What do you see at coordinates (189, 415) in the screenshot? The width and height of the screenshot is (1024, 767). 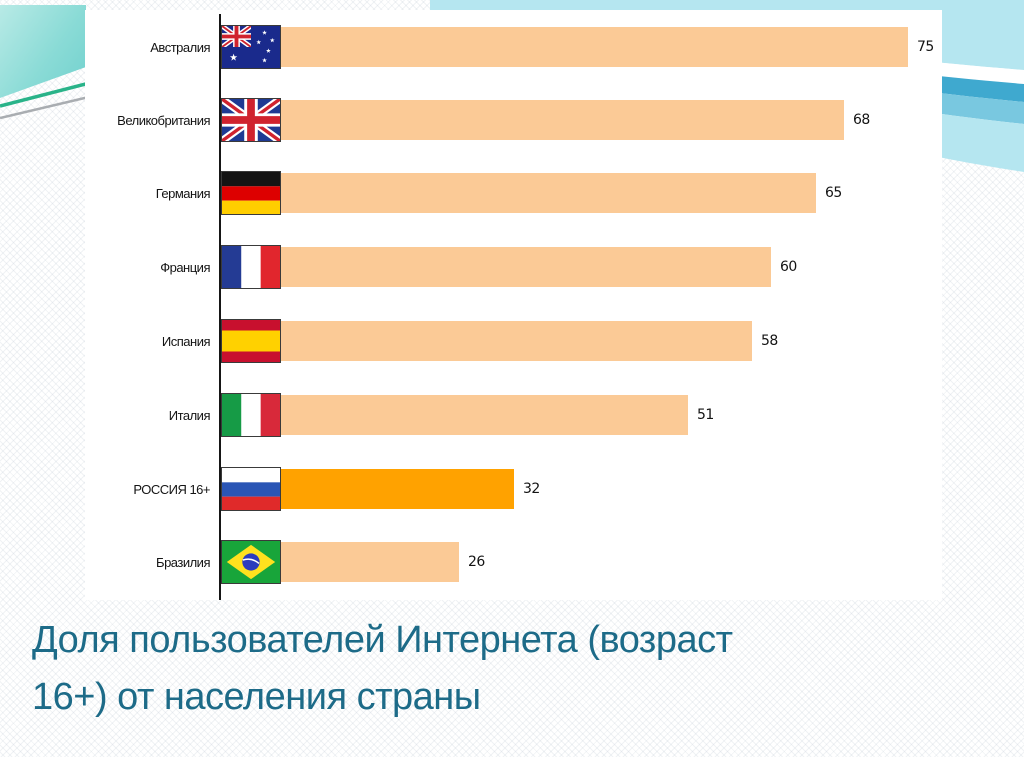 I see `category-label: Италия` at bounding box center [189, 415].